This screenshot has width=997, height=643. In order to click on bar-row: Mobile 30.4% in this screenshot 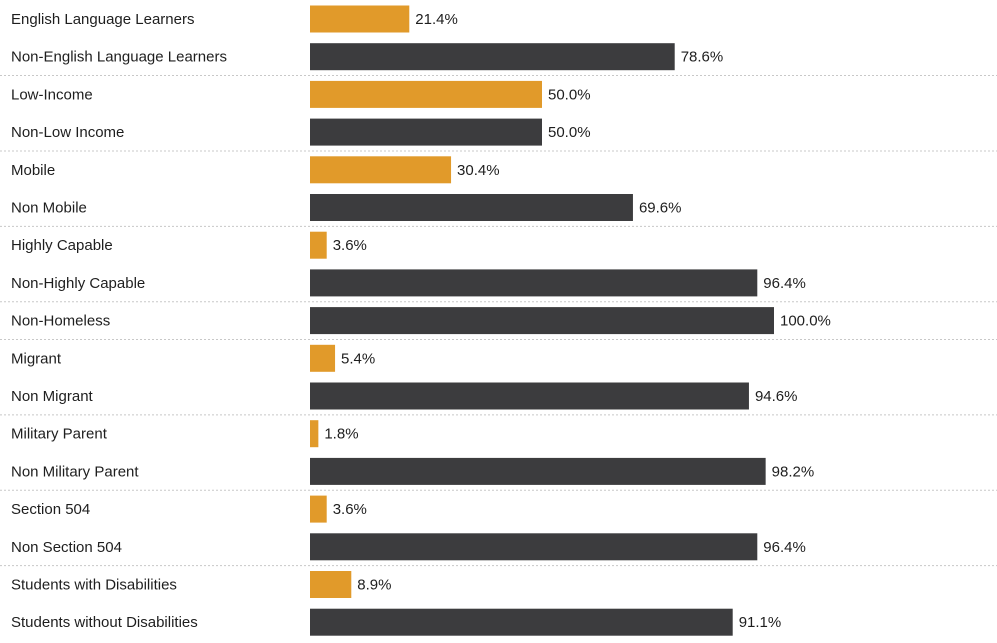, I will do `click(255, 170)`.